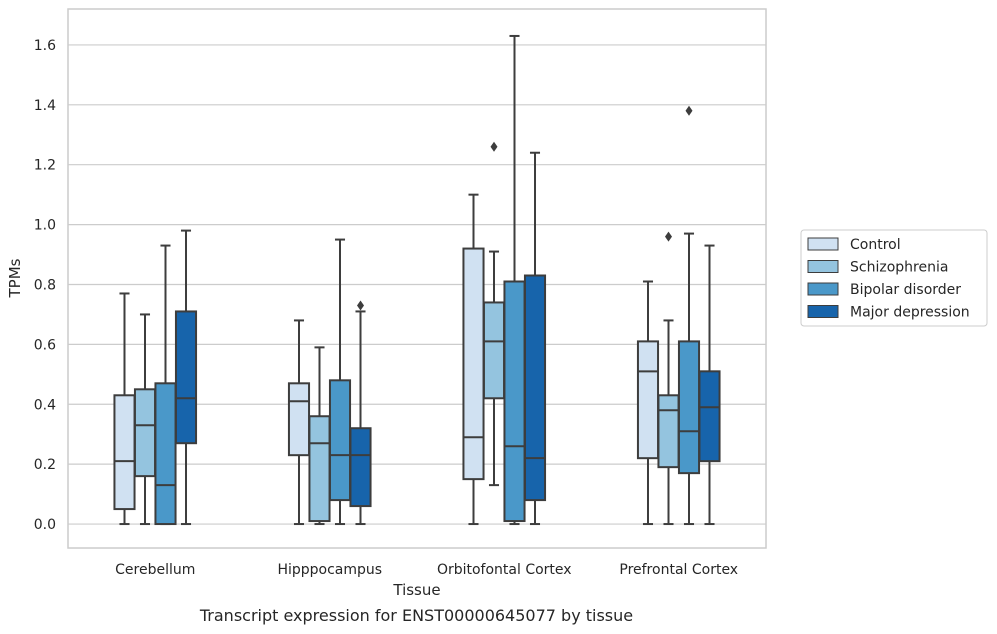 This screenshot has height=634, width=997. What do you see at coordinates (329, 570) in the screenshot?
I see `x-tick-label: Hipppocampus` at bounding box center [329, 570].